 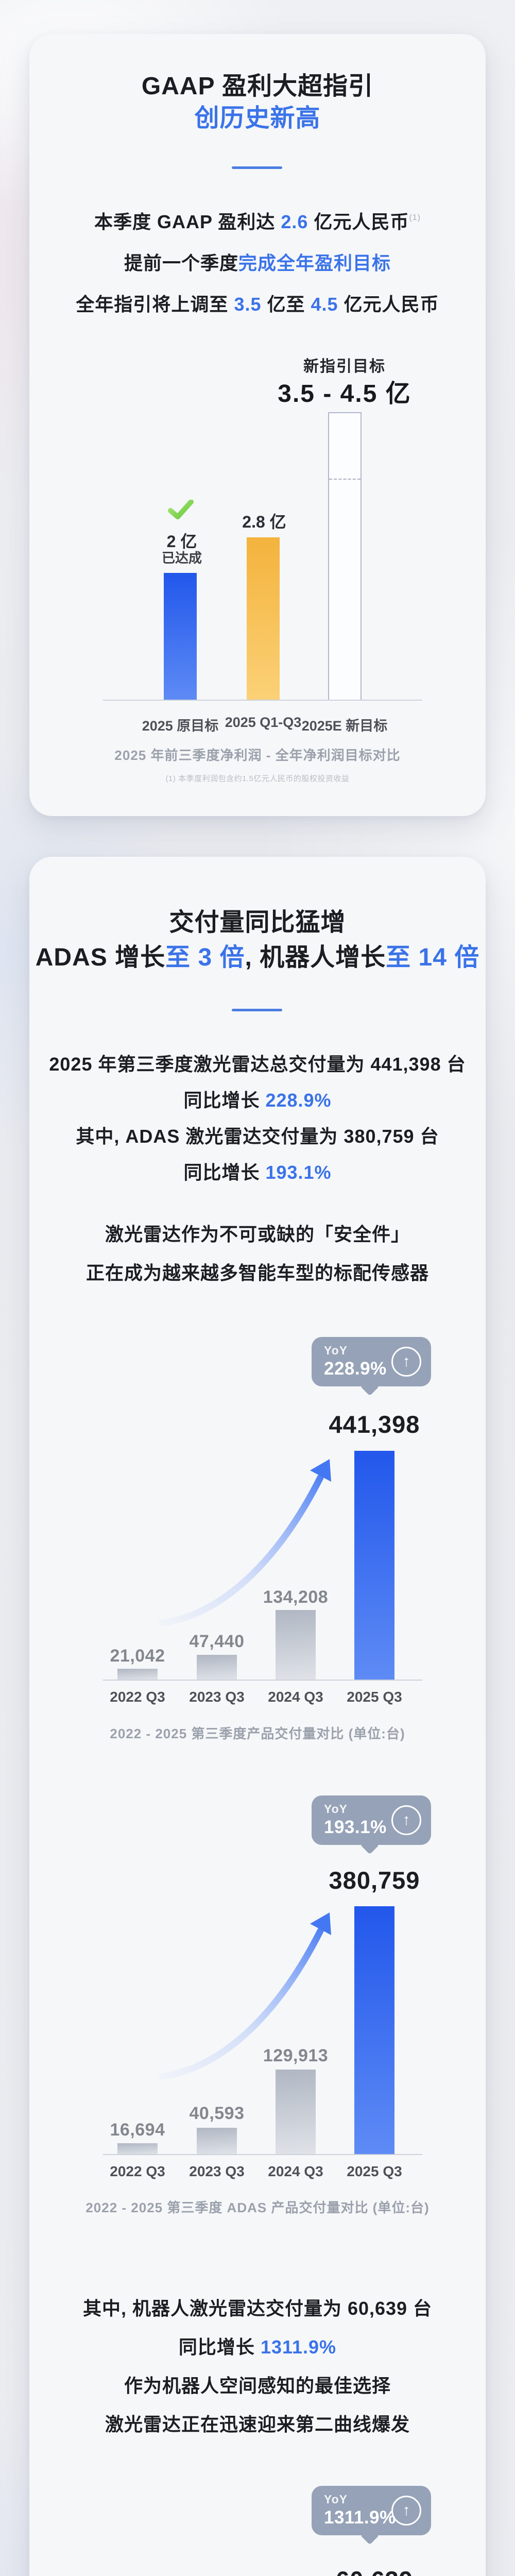 What do you see at coordinates (257, 2347) in the screenshot?
I see `delivery-p8: 同比增长 1311.9%` at bounding box center [257, 2347].